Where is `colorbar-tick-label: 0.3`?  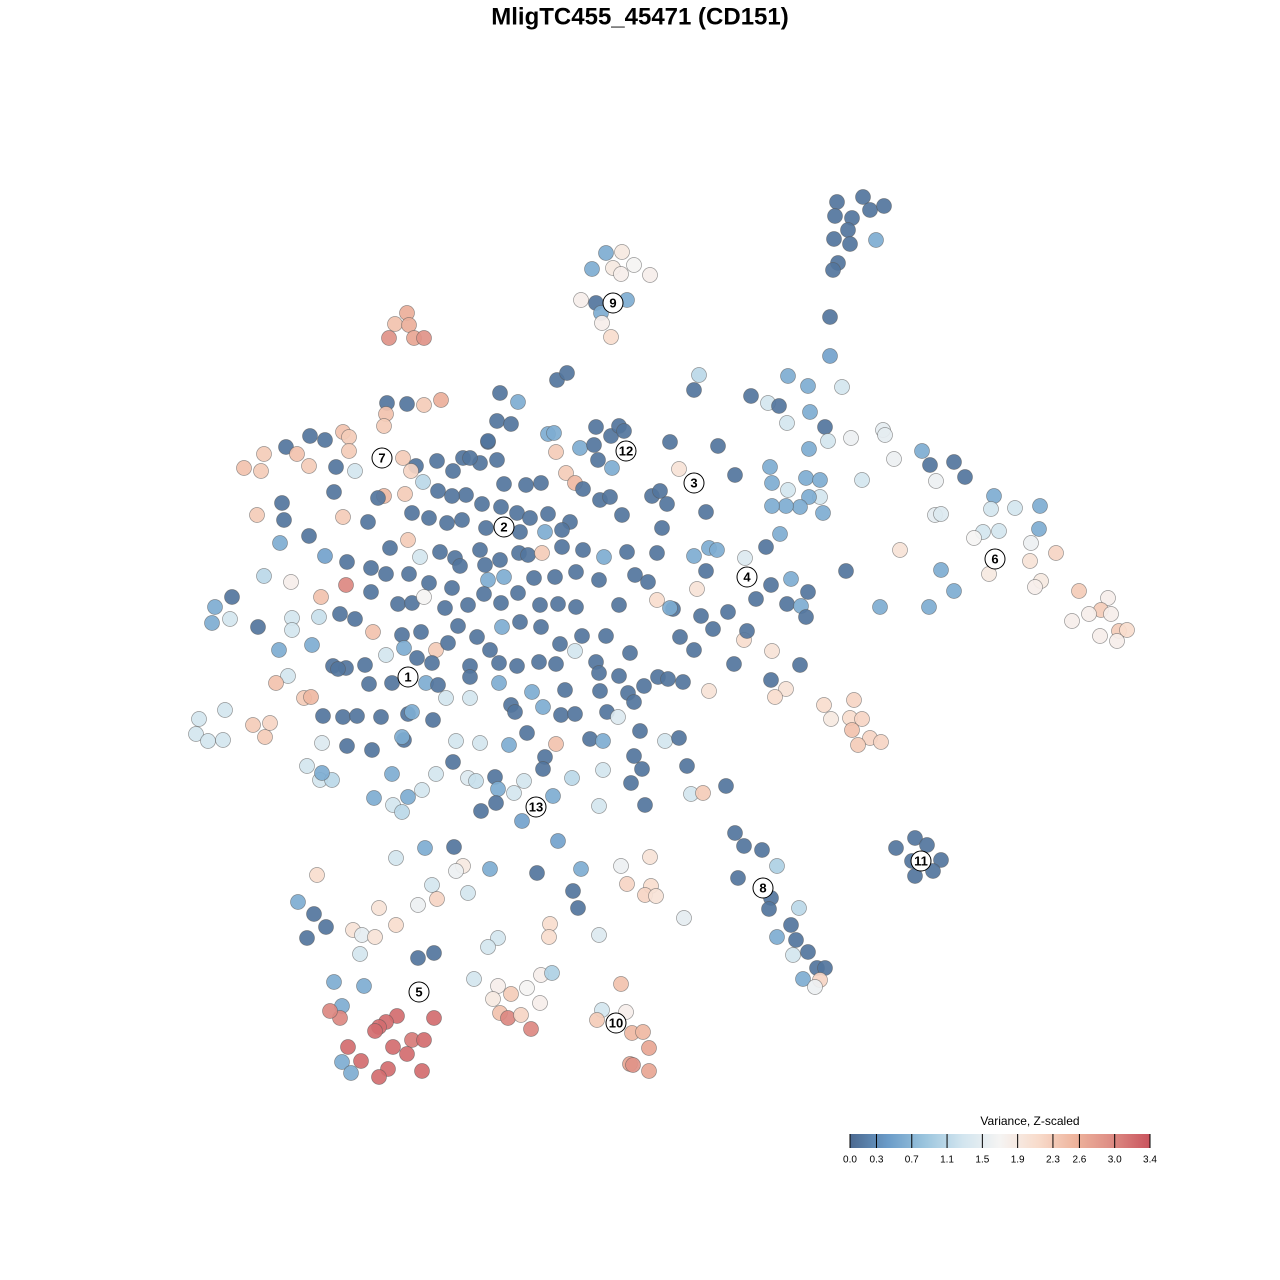 colorbar-tick-label: 0.3 is located at coordinates (877, 1160).